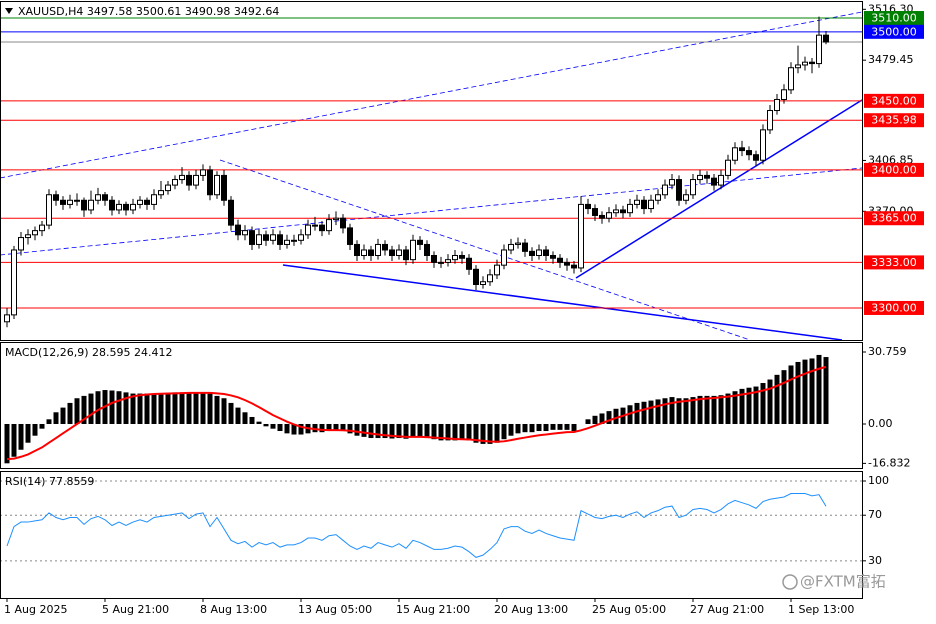  Describe the element at coordinates (875, 560) in the screenshot. I see `y-tick-label: 30` at that location.